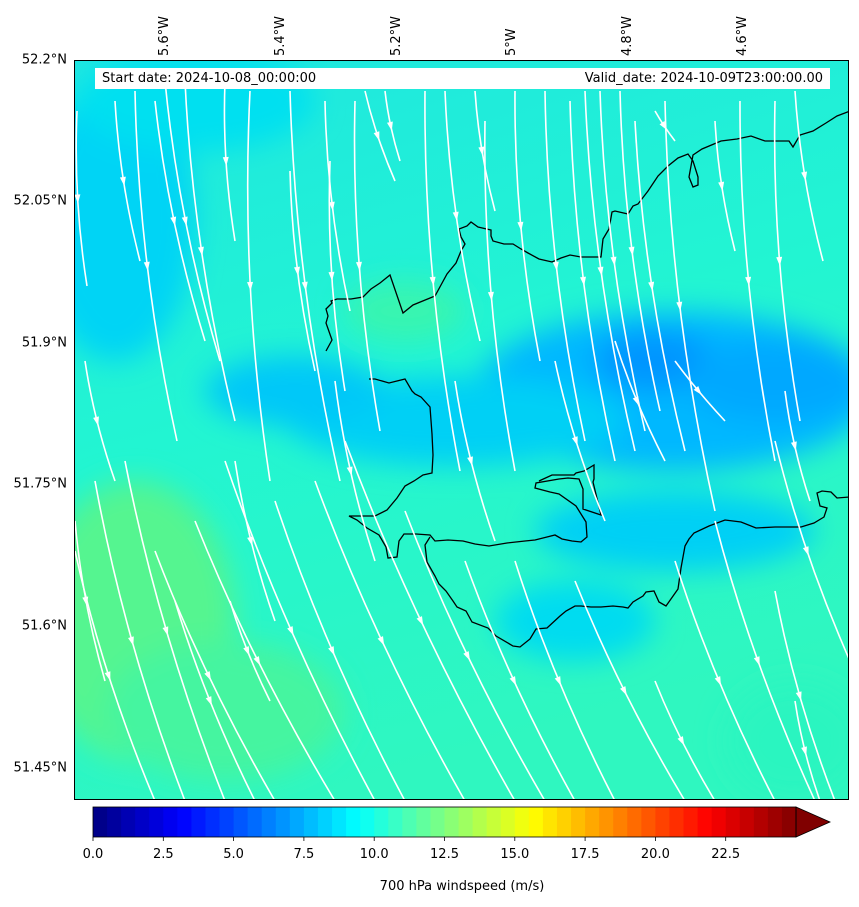 This screenshot has width=859, height=907. I want to click on lat-tick-label: 51.45°N, so click(40, 768).